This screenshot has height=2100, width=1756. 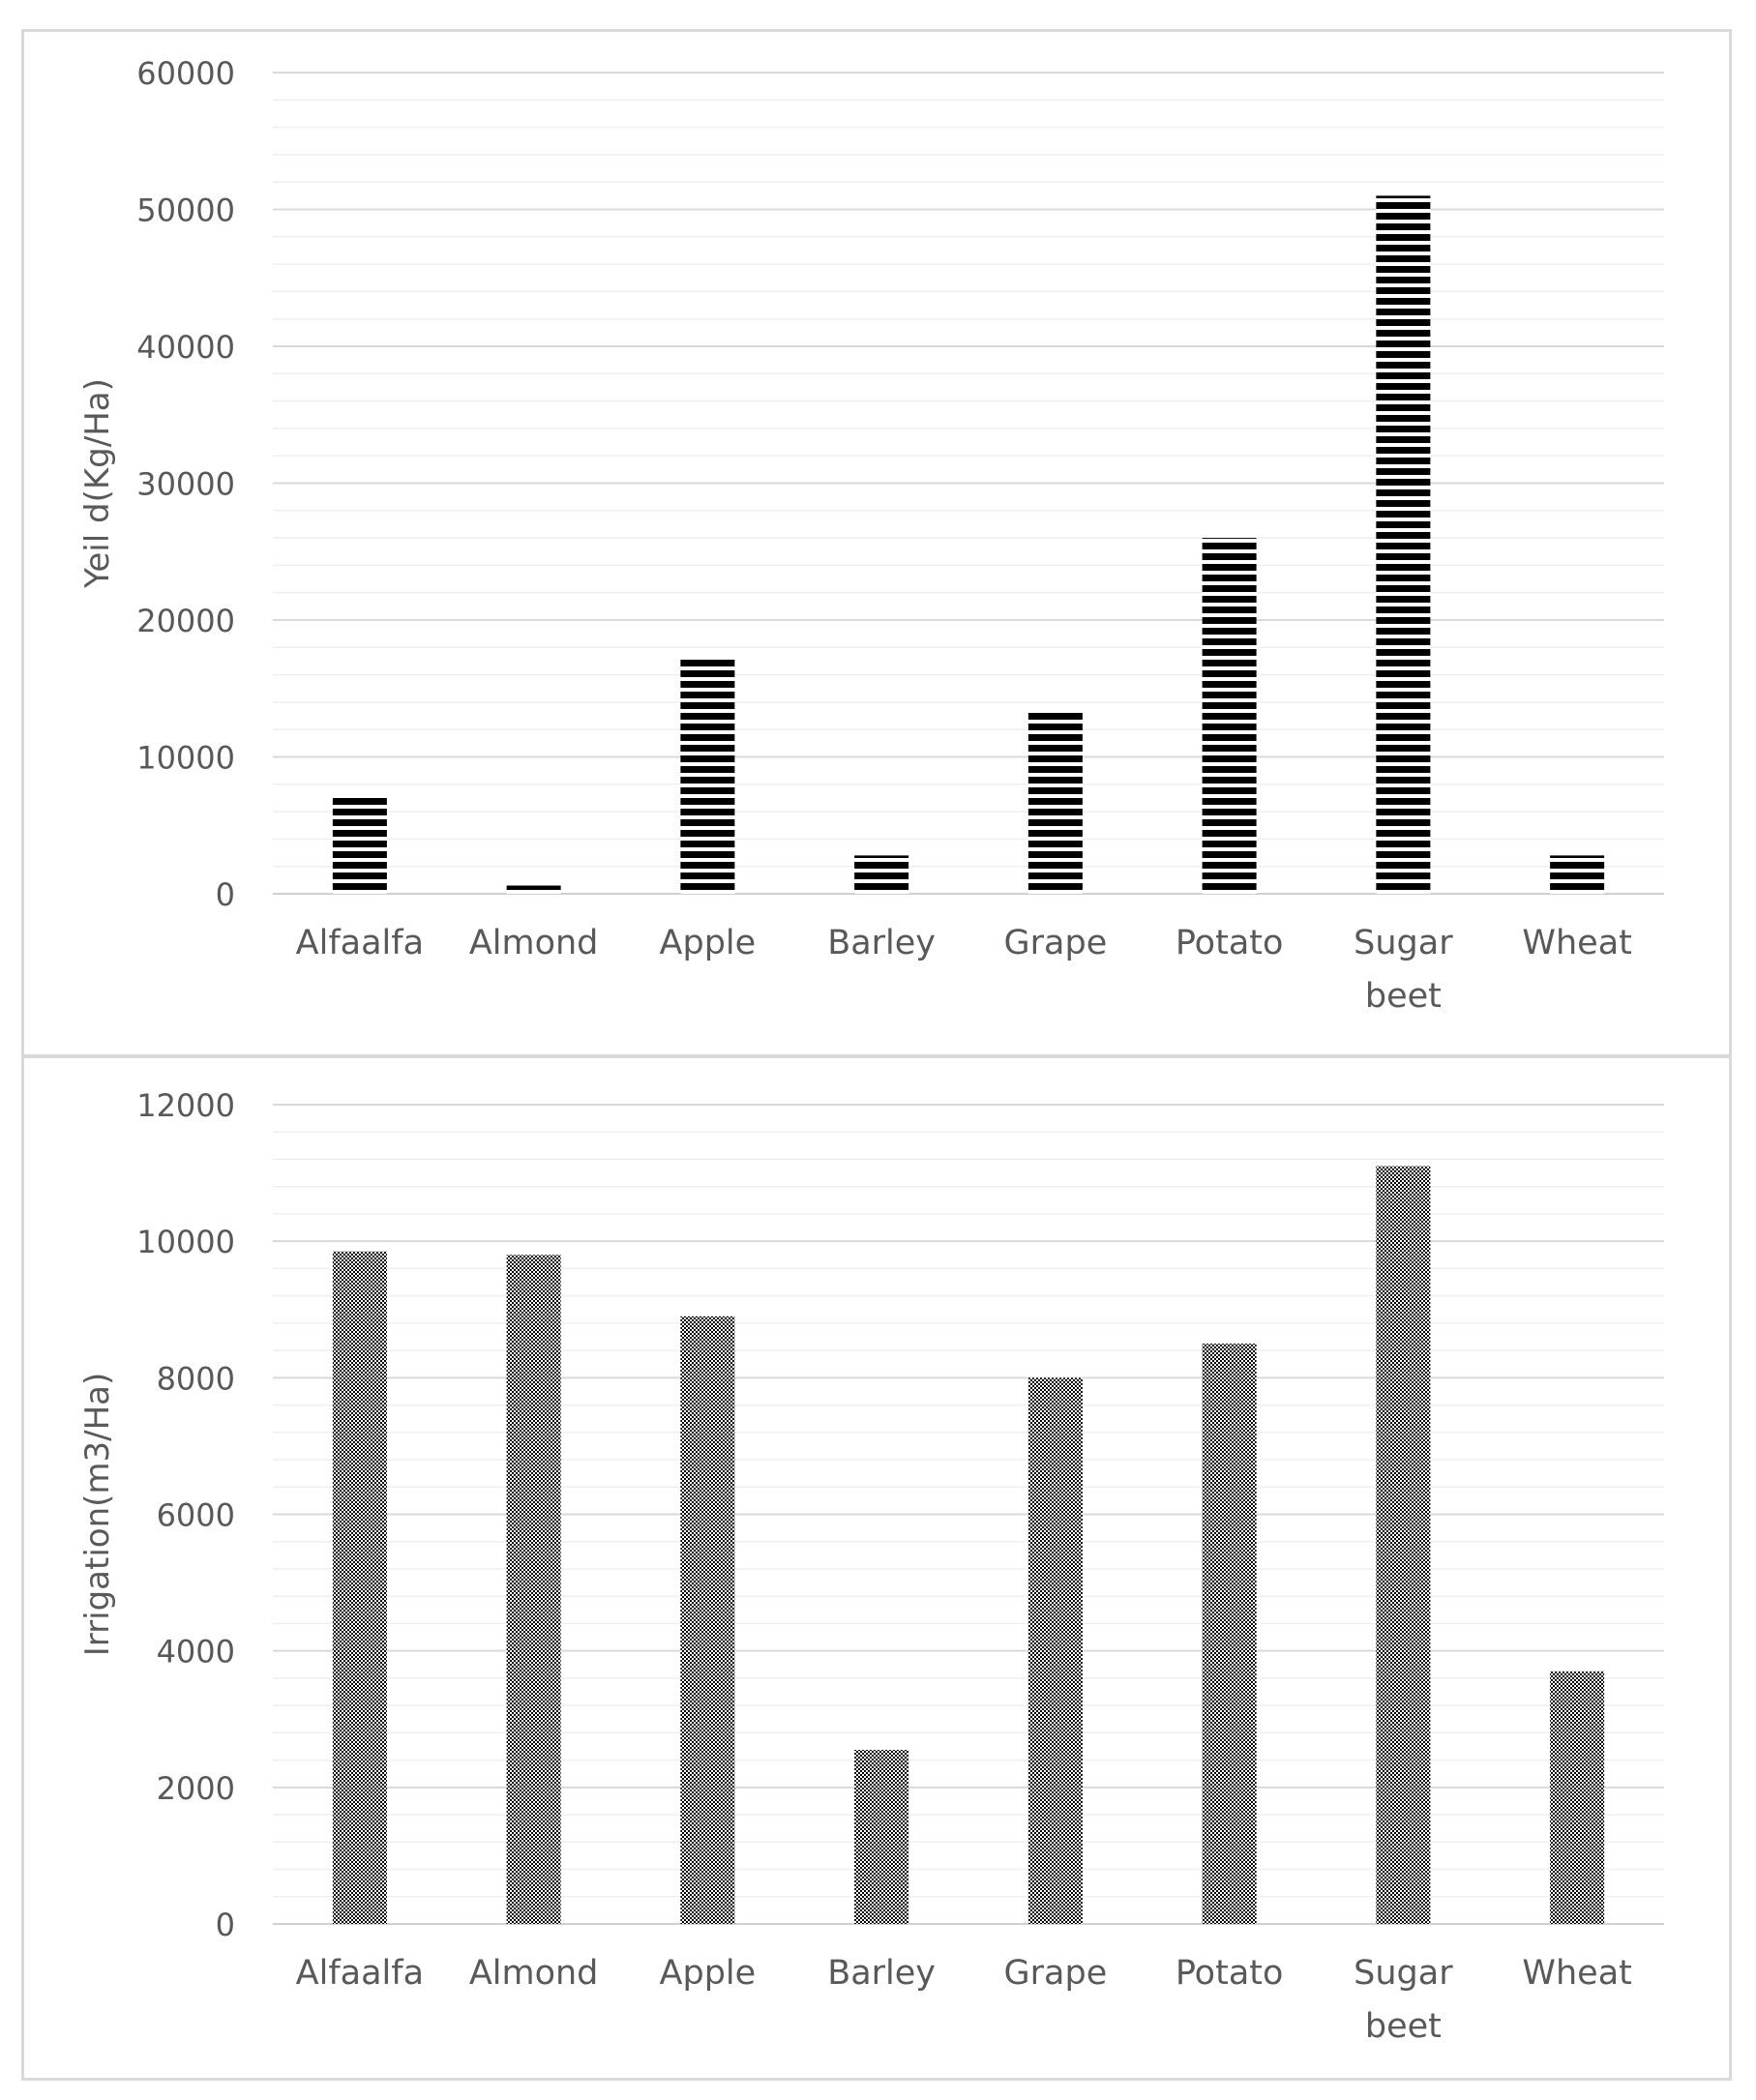 I want to click on y-tick-label: 20000, so click(x=185, y=621).